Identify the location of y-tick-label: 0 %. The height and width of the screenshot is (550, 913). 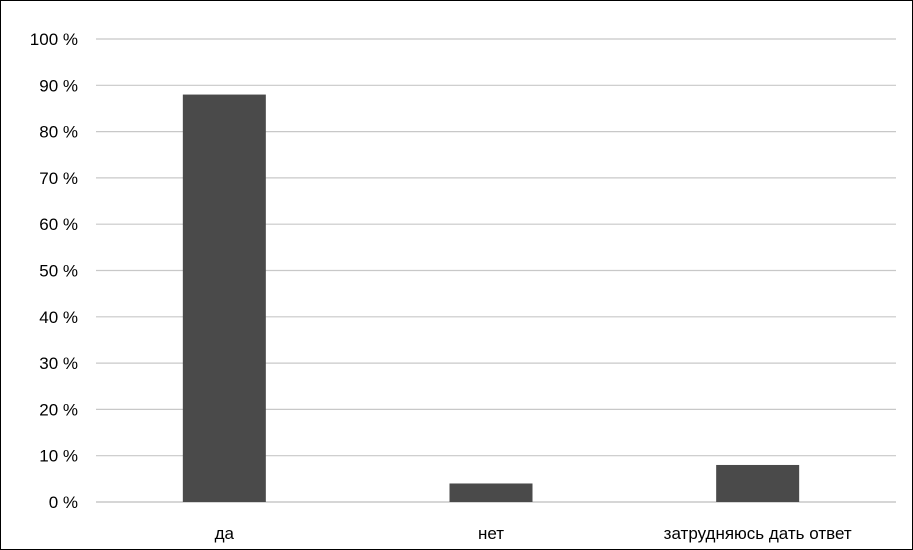
(63, 502).